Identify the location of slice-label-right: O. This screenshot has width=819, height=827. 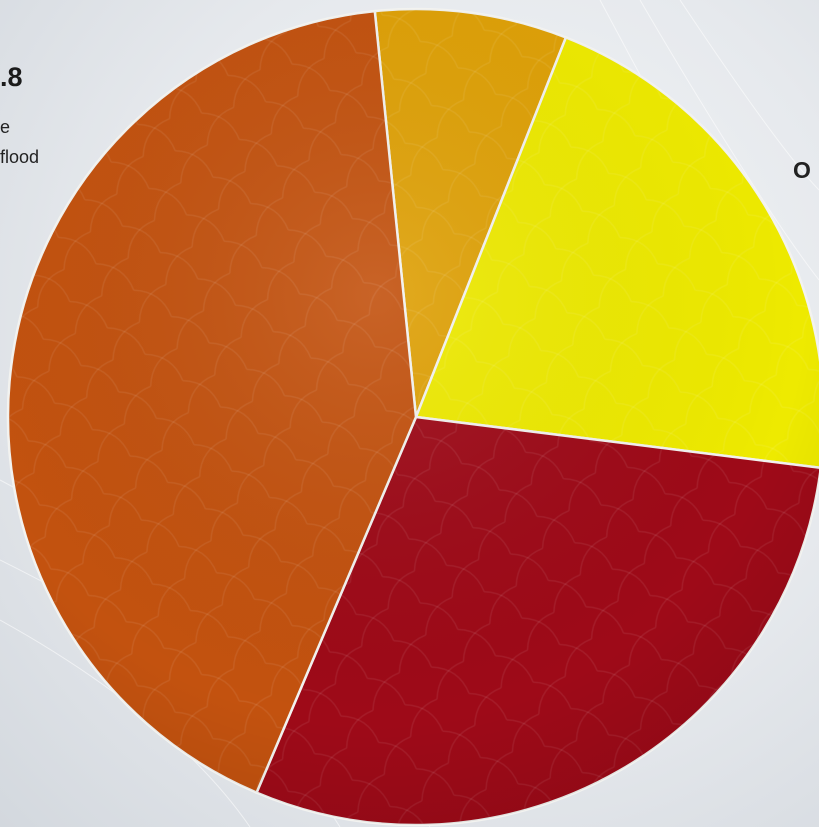
(802, 170).